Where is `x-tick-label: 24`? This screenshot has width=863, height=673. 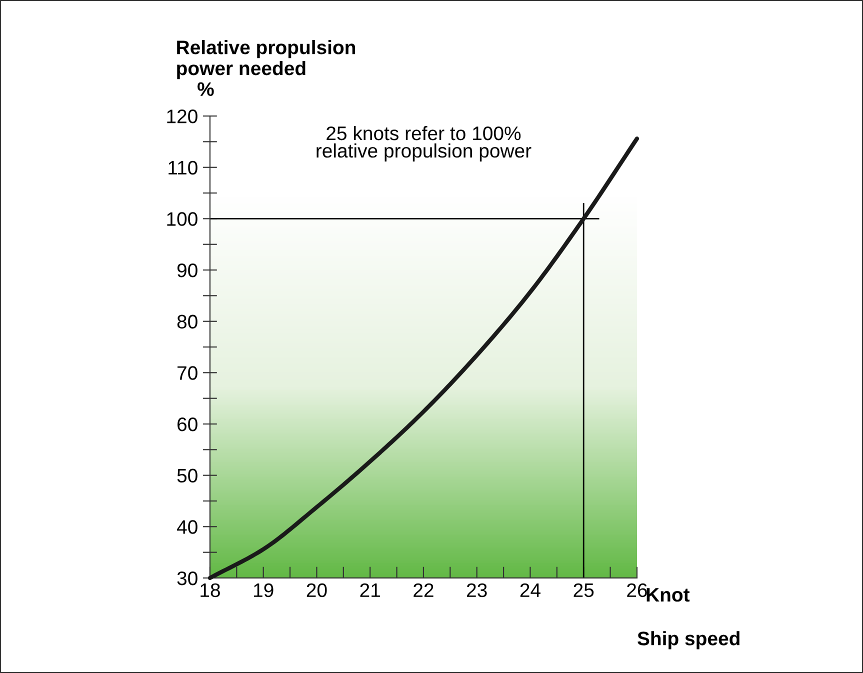 x-tick-label: 24 is located at coordinates (530, 590).